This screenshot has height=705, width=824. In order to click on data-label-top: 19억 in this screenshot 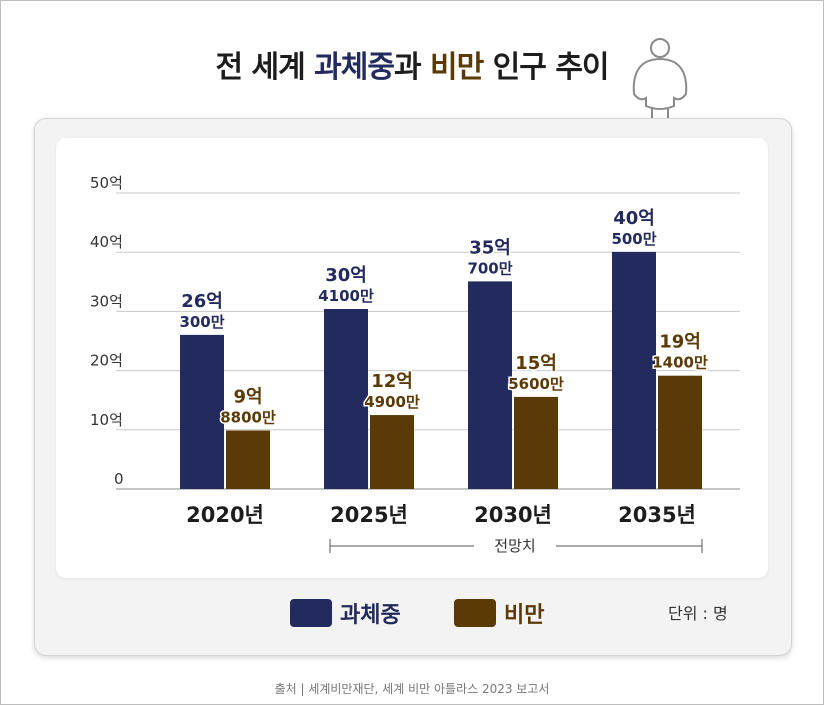, I will do `click(680, 342)`.